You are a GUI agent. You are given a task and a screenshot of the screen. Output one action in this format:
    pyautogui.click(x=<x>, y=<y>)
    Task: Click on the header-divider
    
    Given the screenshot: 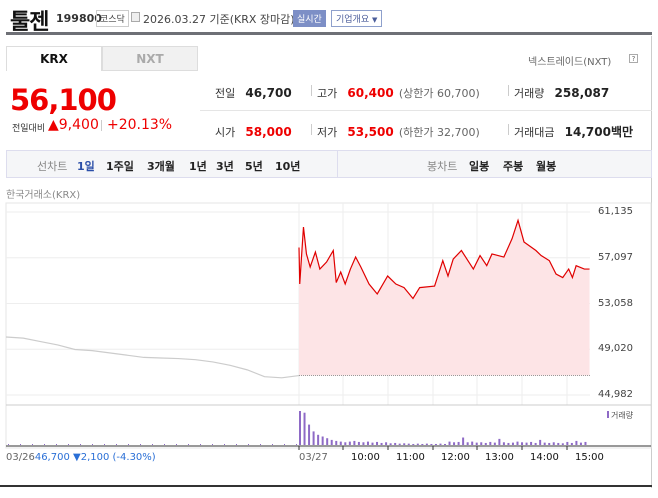 What is the action you would take?
    pyautogui.click(x=329, y=33)
    